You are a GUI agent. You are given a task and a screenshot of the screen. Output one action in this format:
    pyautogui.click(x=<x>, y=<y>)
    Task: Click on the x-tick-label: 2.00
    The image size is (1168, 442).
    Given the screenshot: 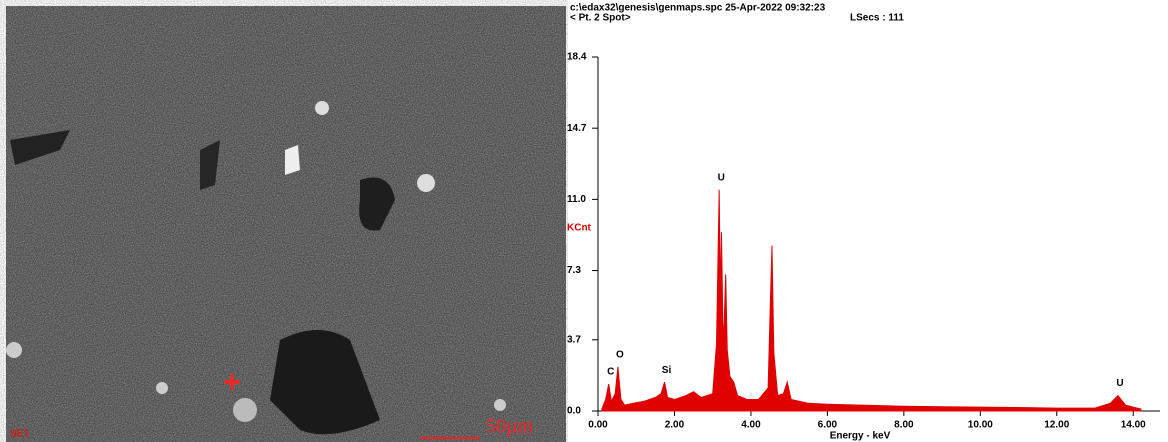 What is the action you would take?
    pyautogui.click(x=675, y=425)
    